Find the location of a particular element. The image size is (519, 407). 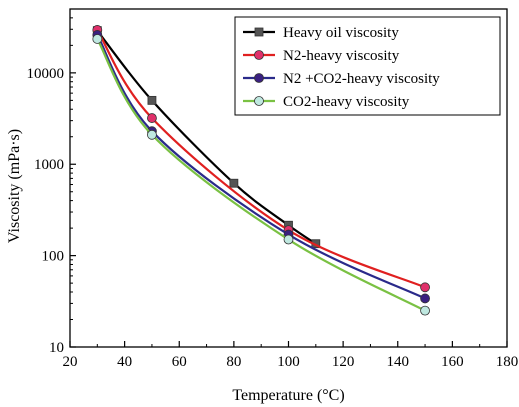

legend-item: N2-heavy viscosity is located at coordinates (321, 56).